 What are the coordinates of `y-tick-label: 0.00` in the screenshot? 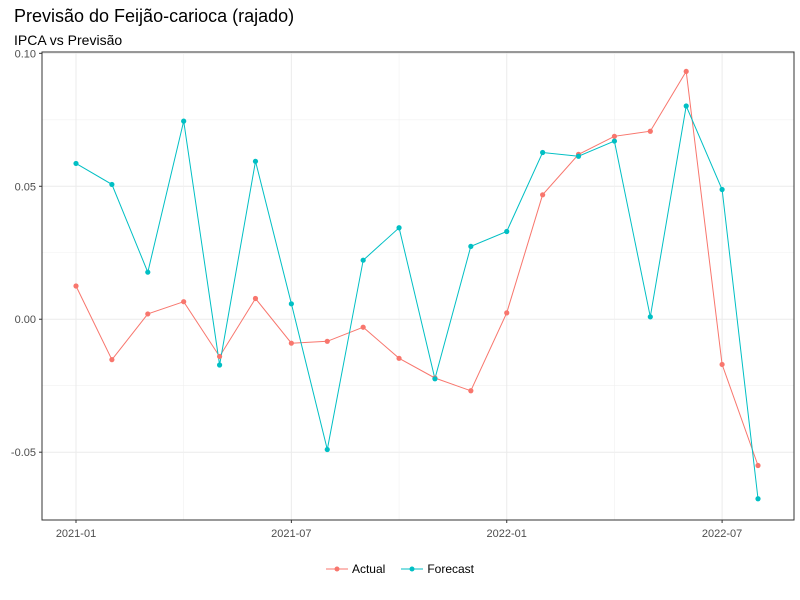 It's located at (25, 320).